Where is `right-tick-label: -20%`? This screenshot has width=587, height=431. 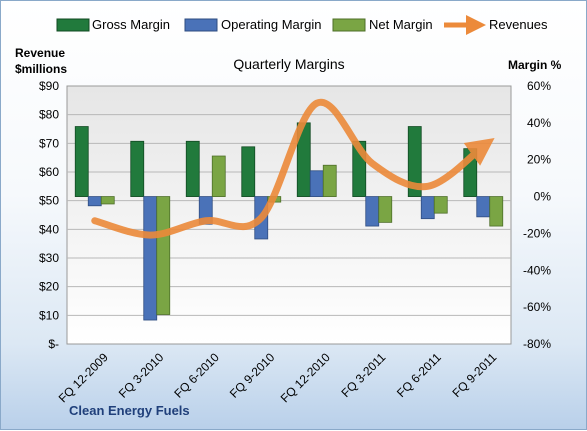 right-tick-label: -20% is located at coordinates (537, 233).